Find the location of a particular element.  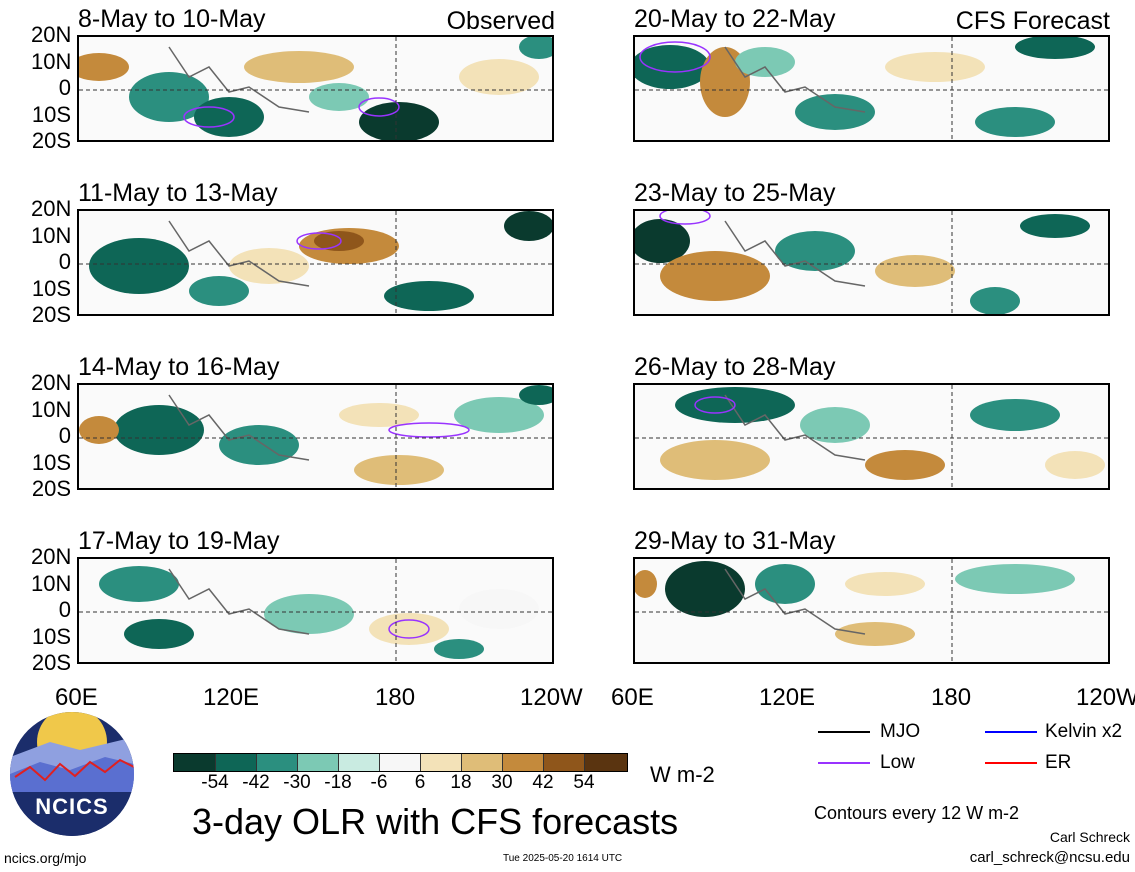

panel-title: 11-May to 13-May is located at coordinates (178, 193).